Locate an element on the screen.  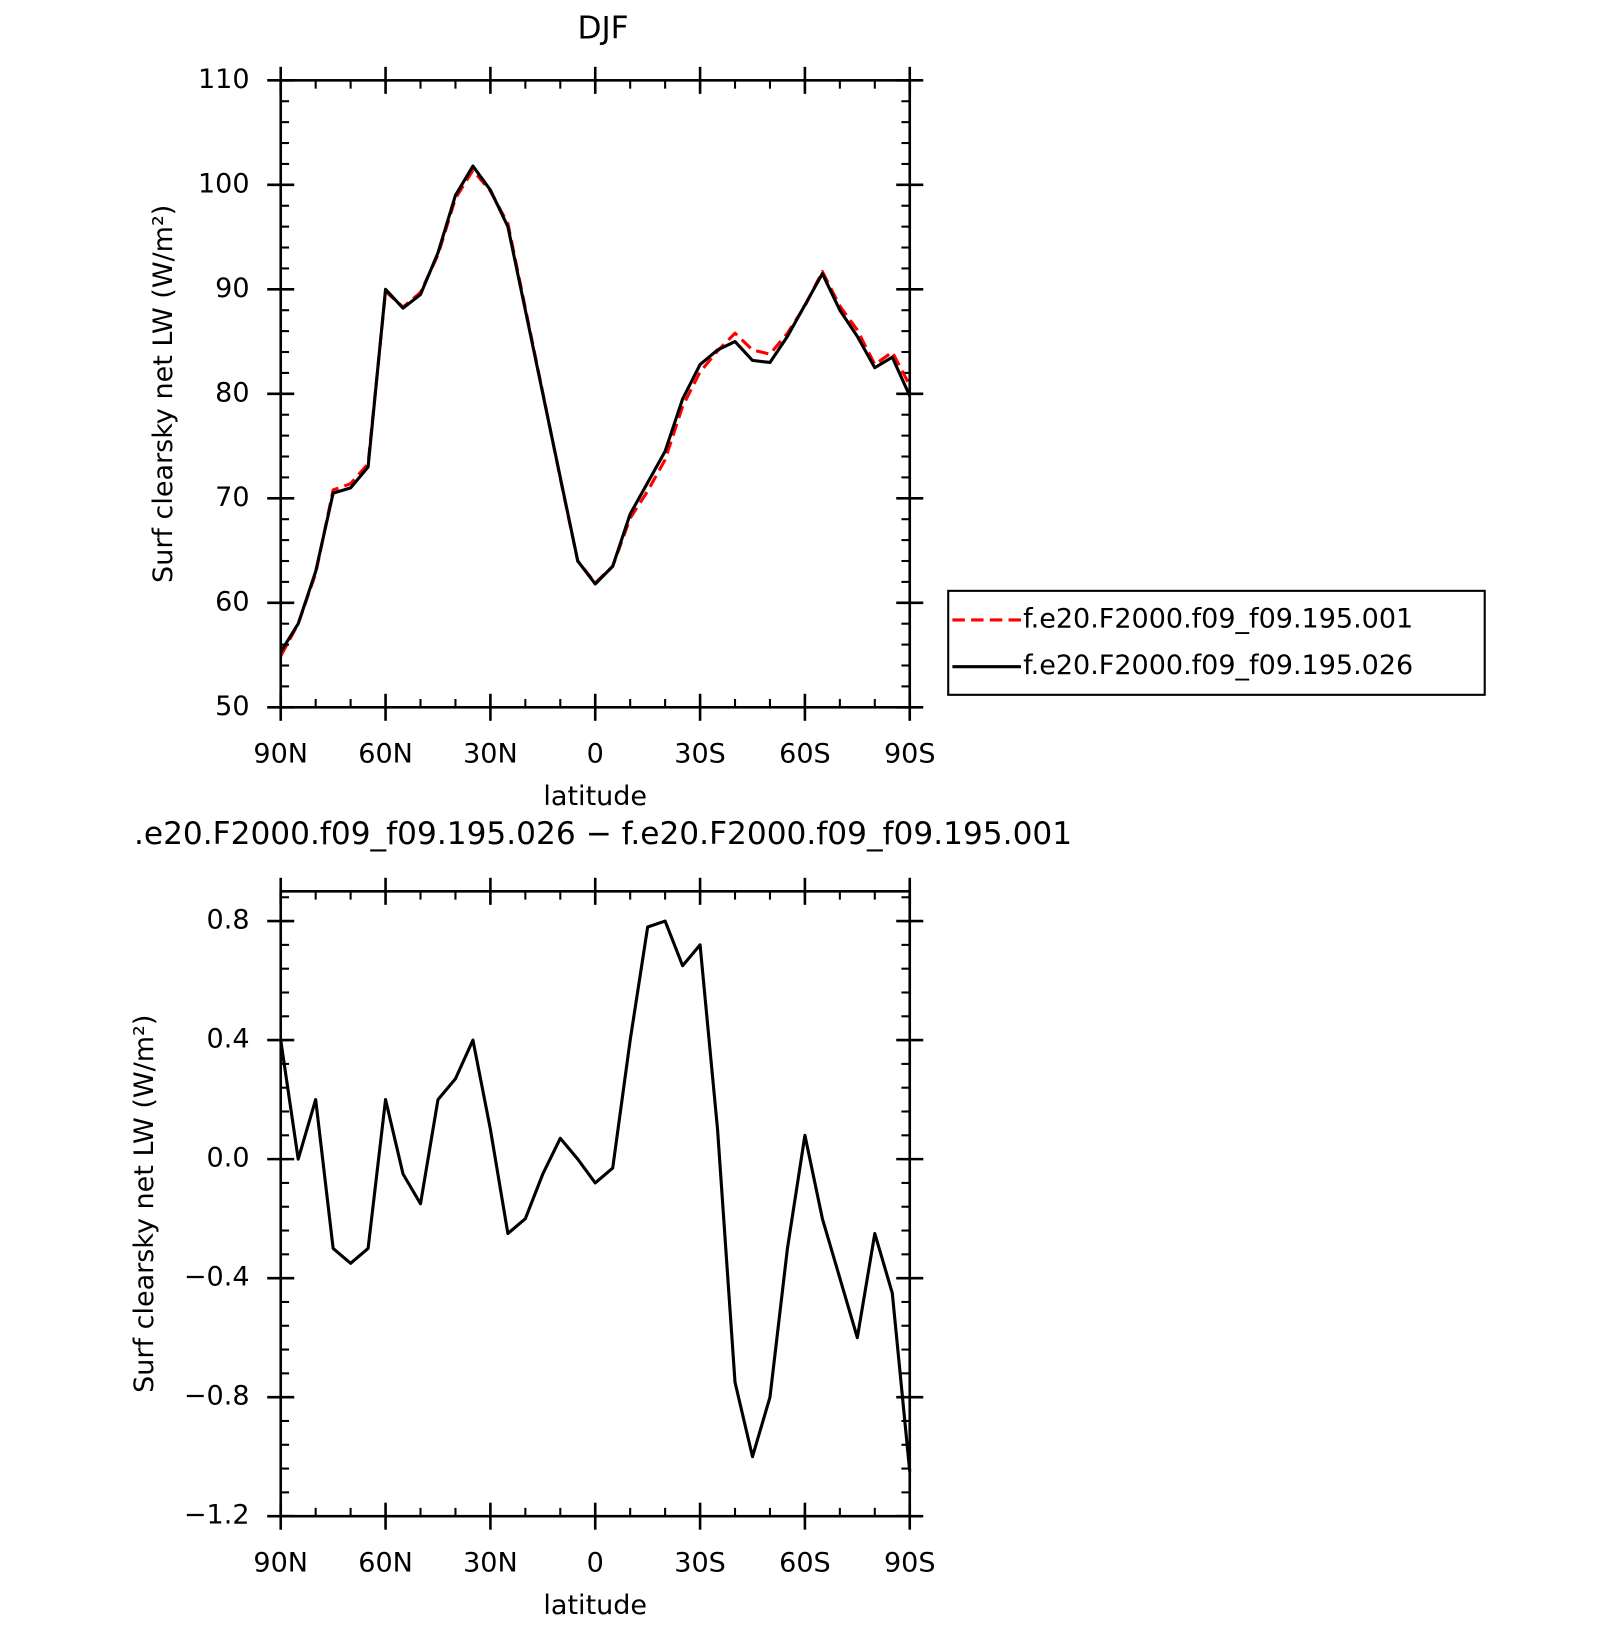
y-tick-label: 80 is located at coordinates (232, 392).